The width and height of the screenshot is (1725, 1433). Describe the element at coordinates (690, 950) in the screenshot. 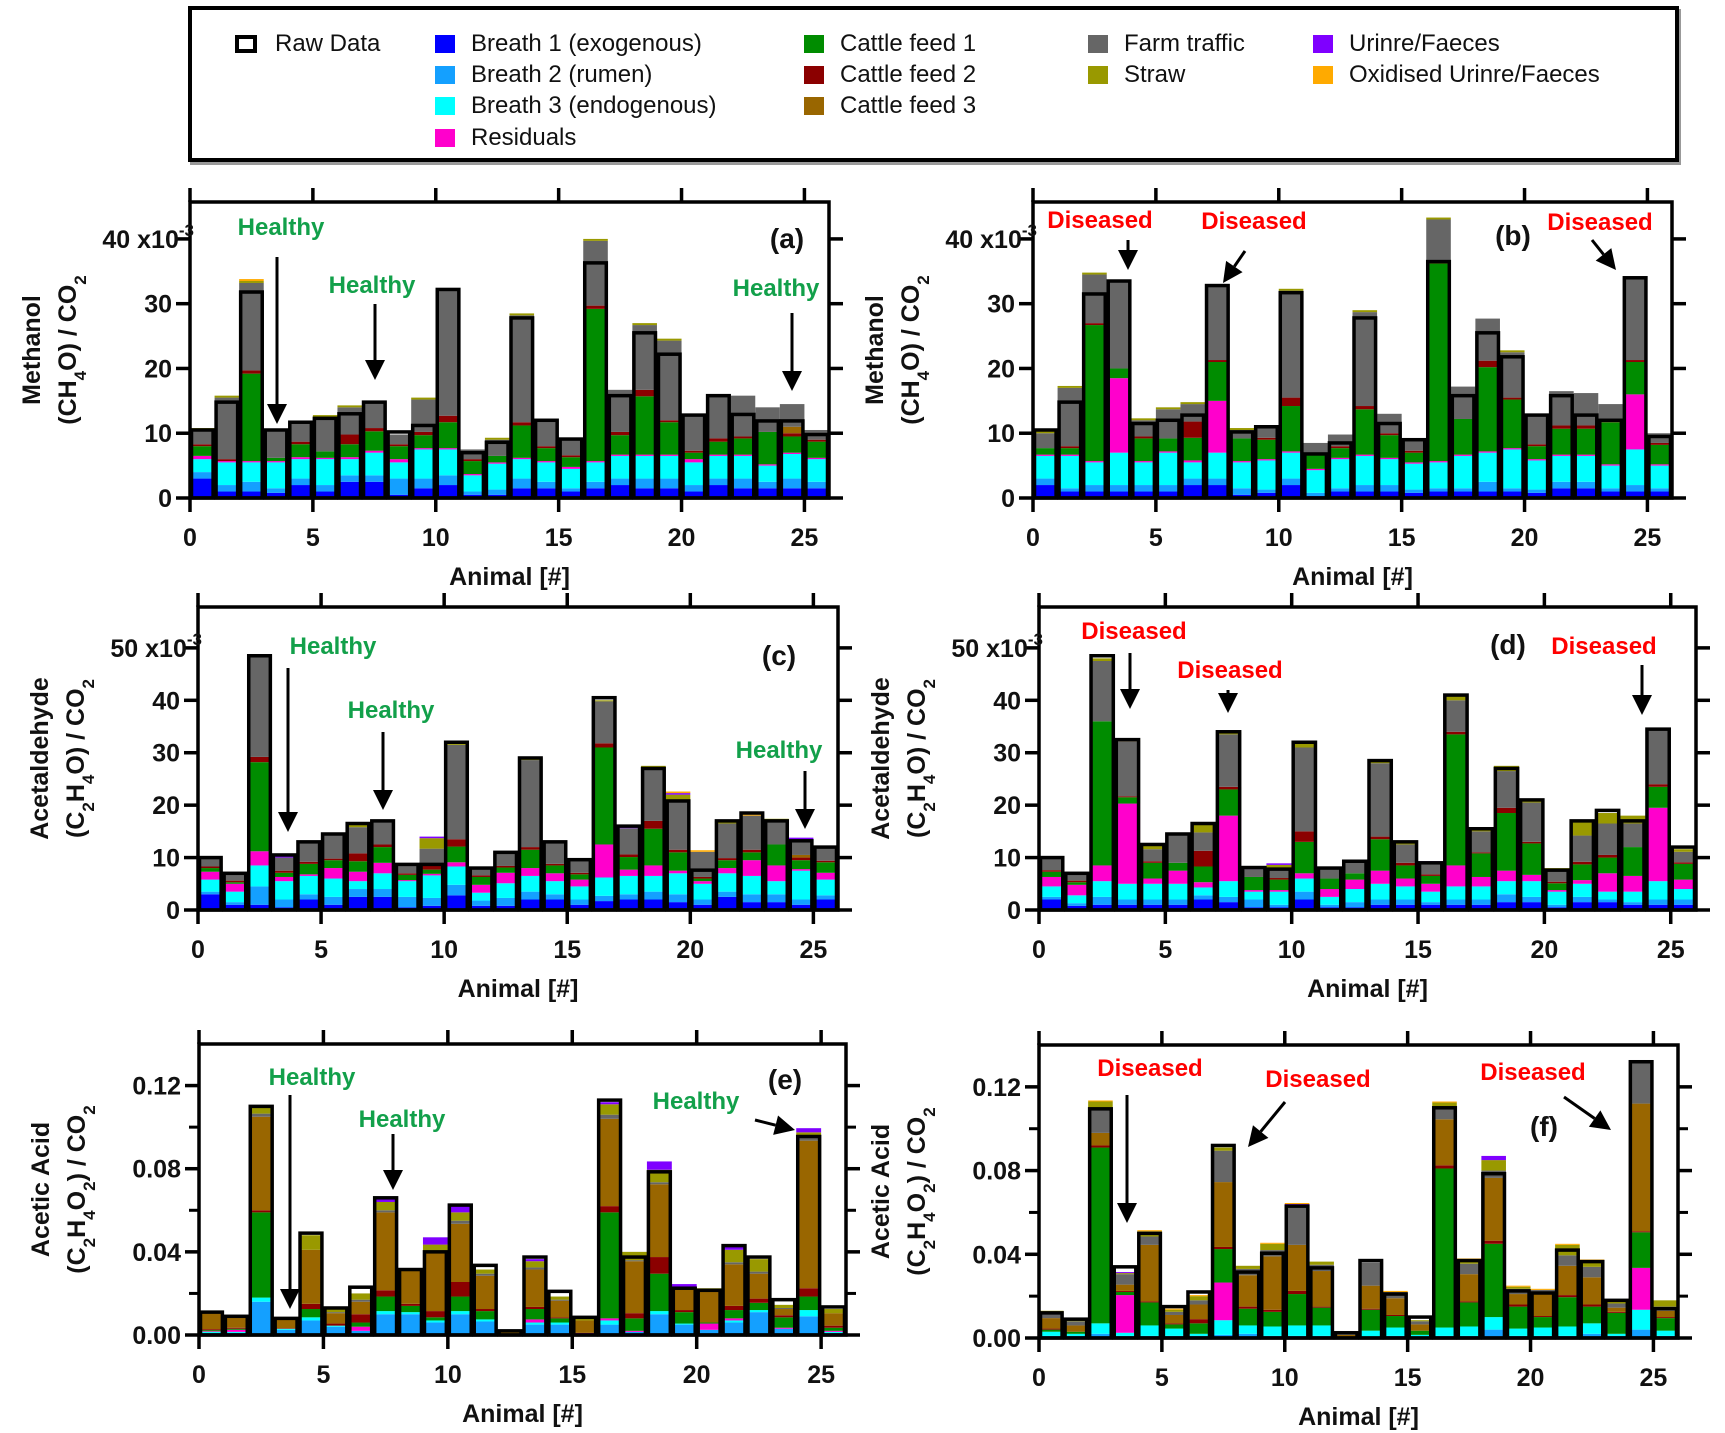

I see `x-tick-label: 20` at that location.